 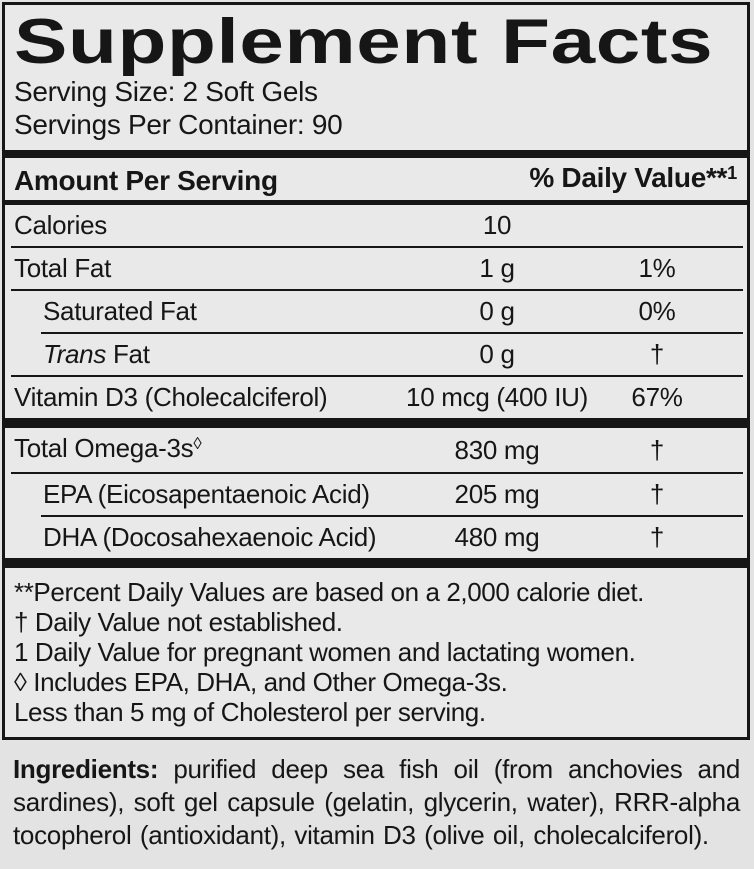 What do you see at coordinates (657, 311) in the screenshot?
I see `nutrient-dv: 0%` at bounding box center [657, 311].